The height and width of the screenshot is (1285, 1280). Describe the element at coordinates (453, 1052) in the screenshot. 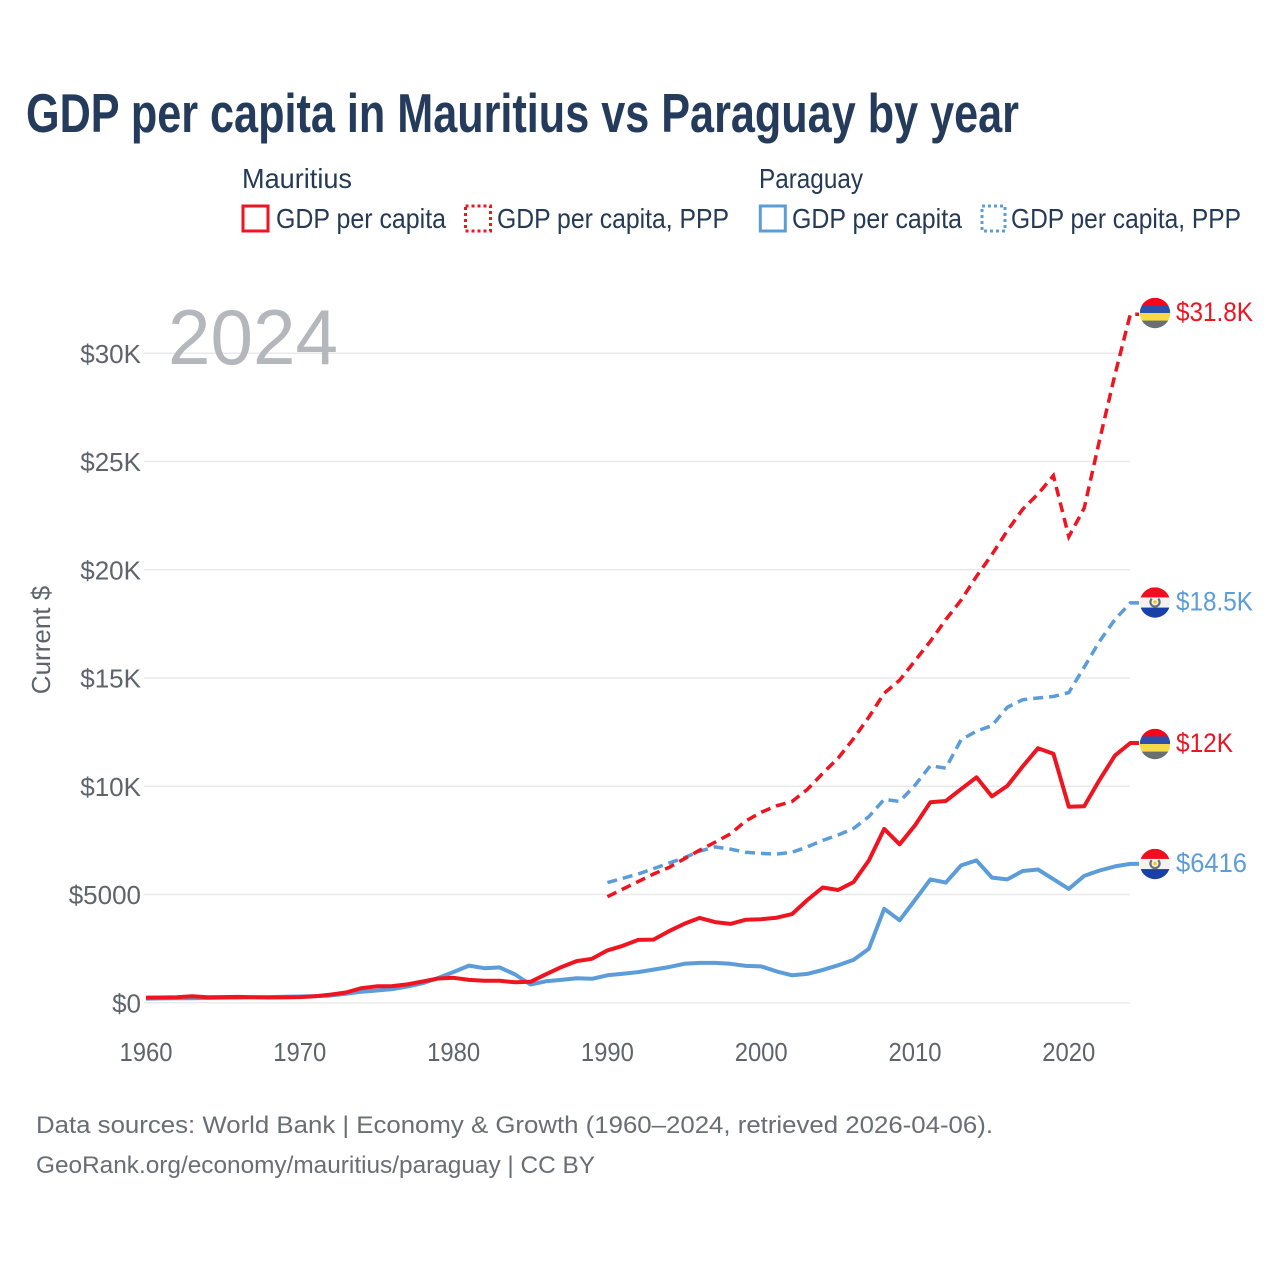

I see `svg-text: 1980` at that location.